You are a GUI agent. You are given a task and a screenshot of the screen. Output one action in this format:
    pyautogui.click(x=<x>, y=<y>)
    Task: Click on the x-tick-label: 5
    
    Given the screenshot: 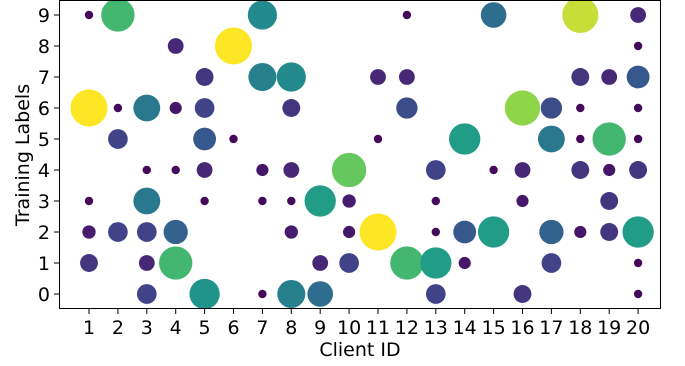 What is the action you would take?
    pyautogui.click(x=205, y=328)
    